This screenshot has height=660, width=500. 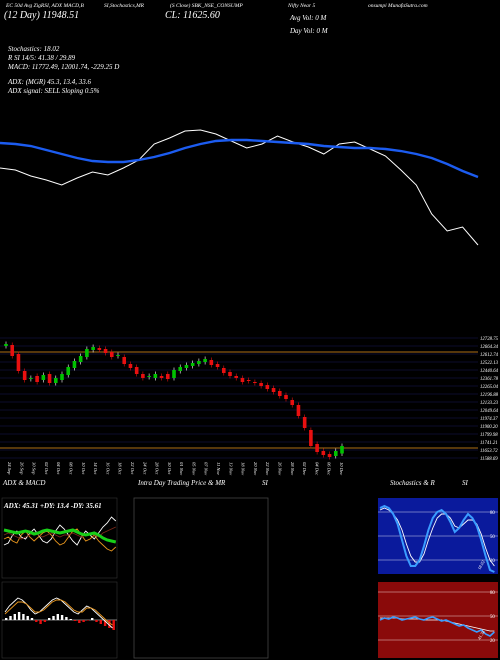 What do you see at coordinates (42, 15) in the screenshot?
I see `prev-close: (12 Day) 11948.51` at bounding box center [42, 15].